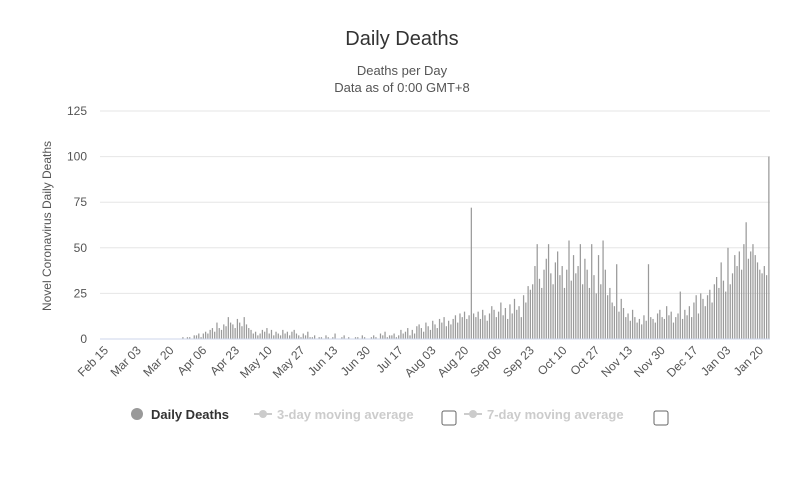  Describe the element at coordinates (616, 361) in the screenshot. I see `x-tick-label: Nov 13` at that location.